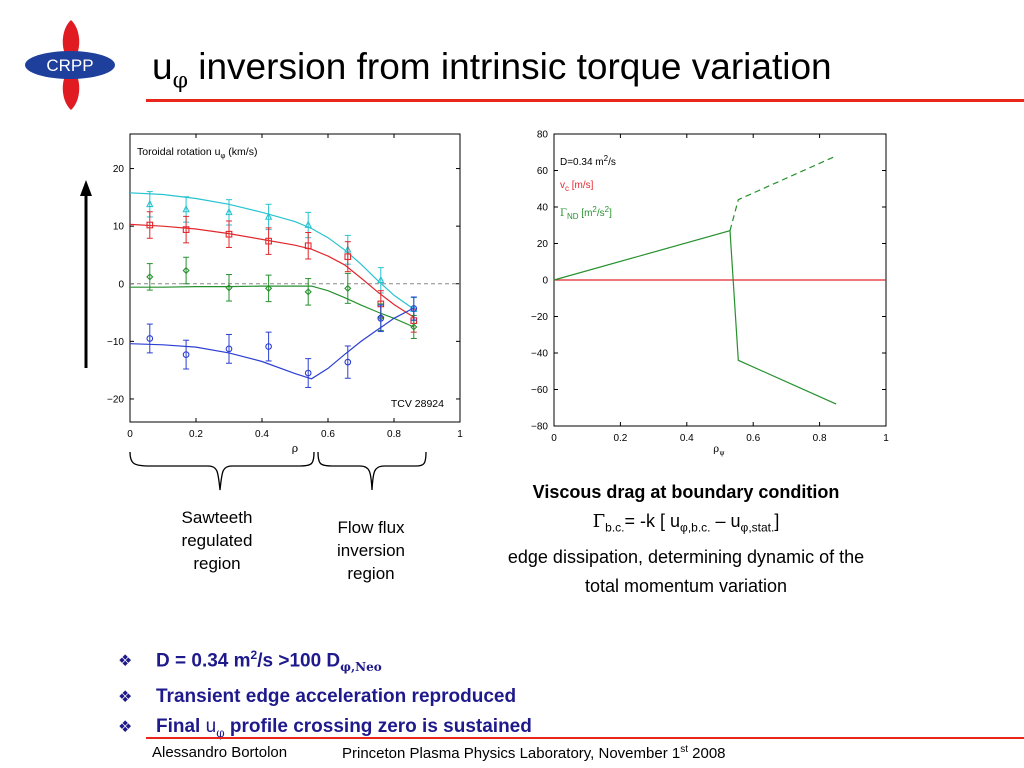 The image size is (1024, 768). I want to click on logo-ellipse, so click(70, 65).